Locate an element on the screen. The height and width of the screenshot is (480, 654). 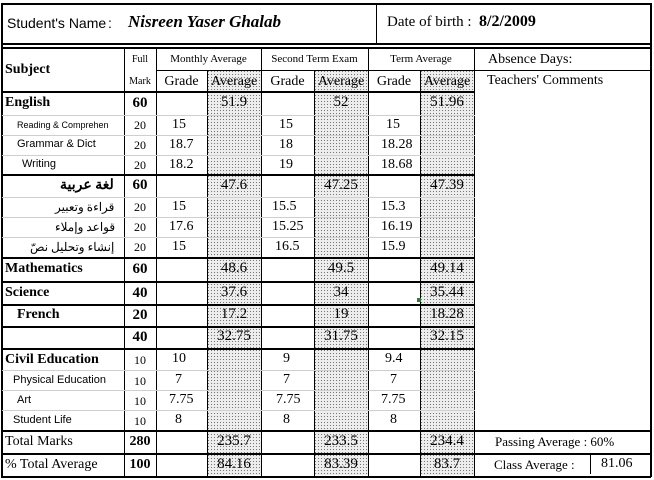
full-mark: 20 is located at coordinates (140, 207).